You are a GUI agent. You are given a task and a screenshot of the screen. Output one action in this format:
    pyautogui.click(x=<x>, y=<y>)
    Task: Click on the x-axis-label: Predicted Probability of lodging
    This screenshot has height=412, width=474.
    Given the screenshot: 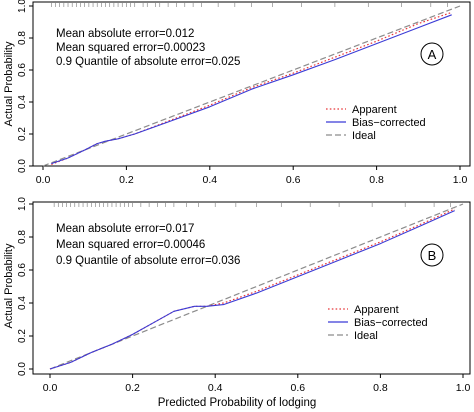 What is the action you would take?
    pyautogui.click(x=237, y=403)
    